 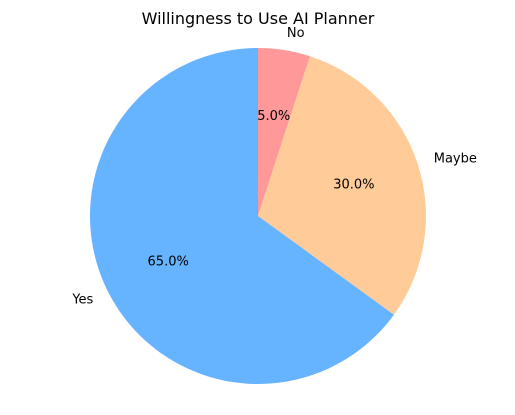 I want to click on chart-title: Willingness to Use AI Planner, so click(x=258, y=18).